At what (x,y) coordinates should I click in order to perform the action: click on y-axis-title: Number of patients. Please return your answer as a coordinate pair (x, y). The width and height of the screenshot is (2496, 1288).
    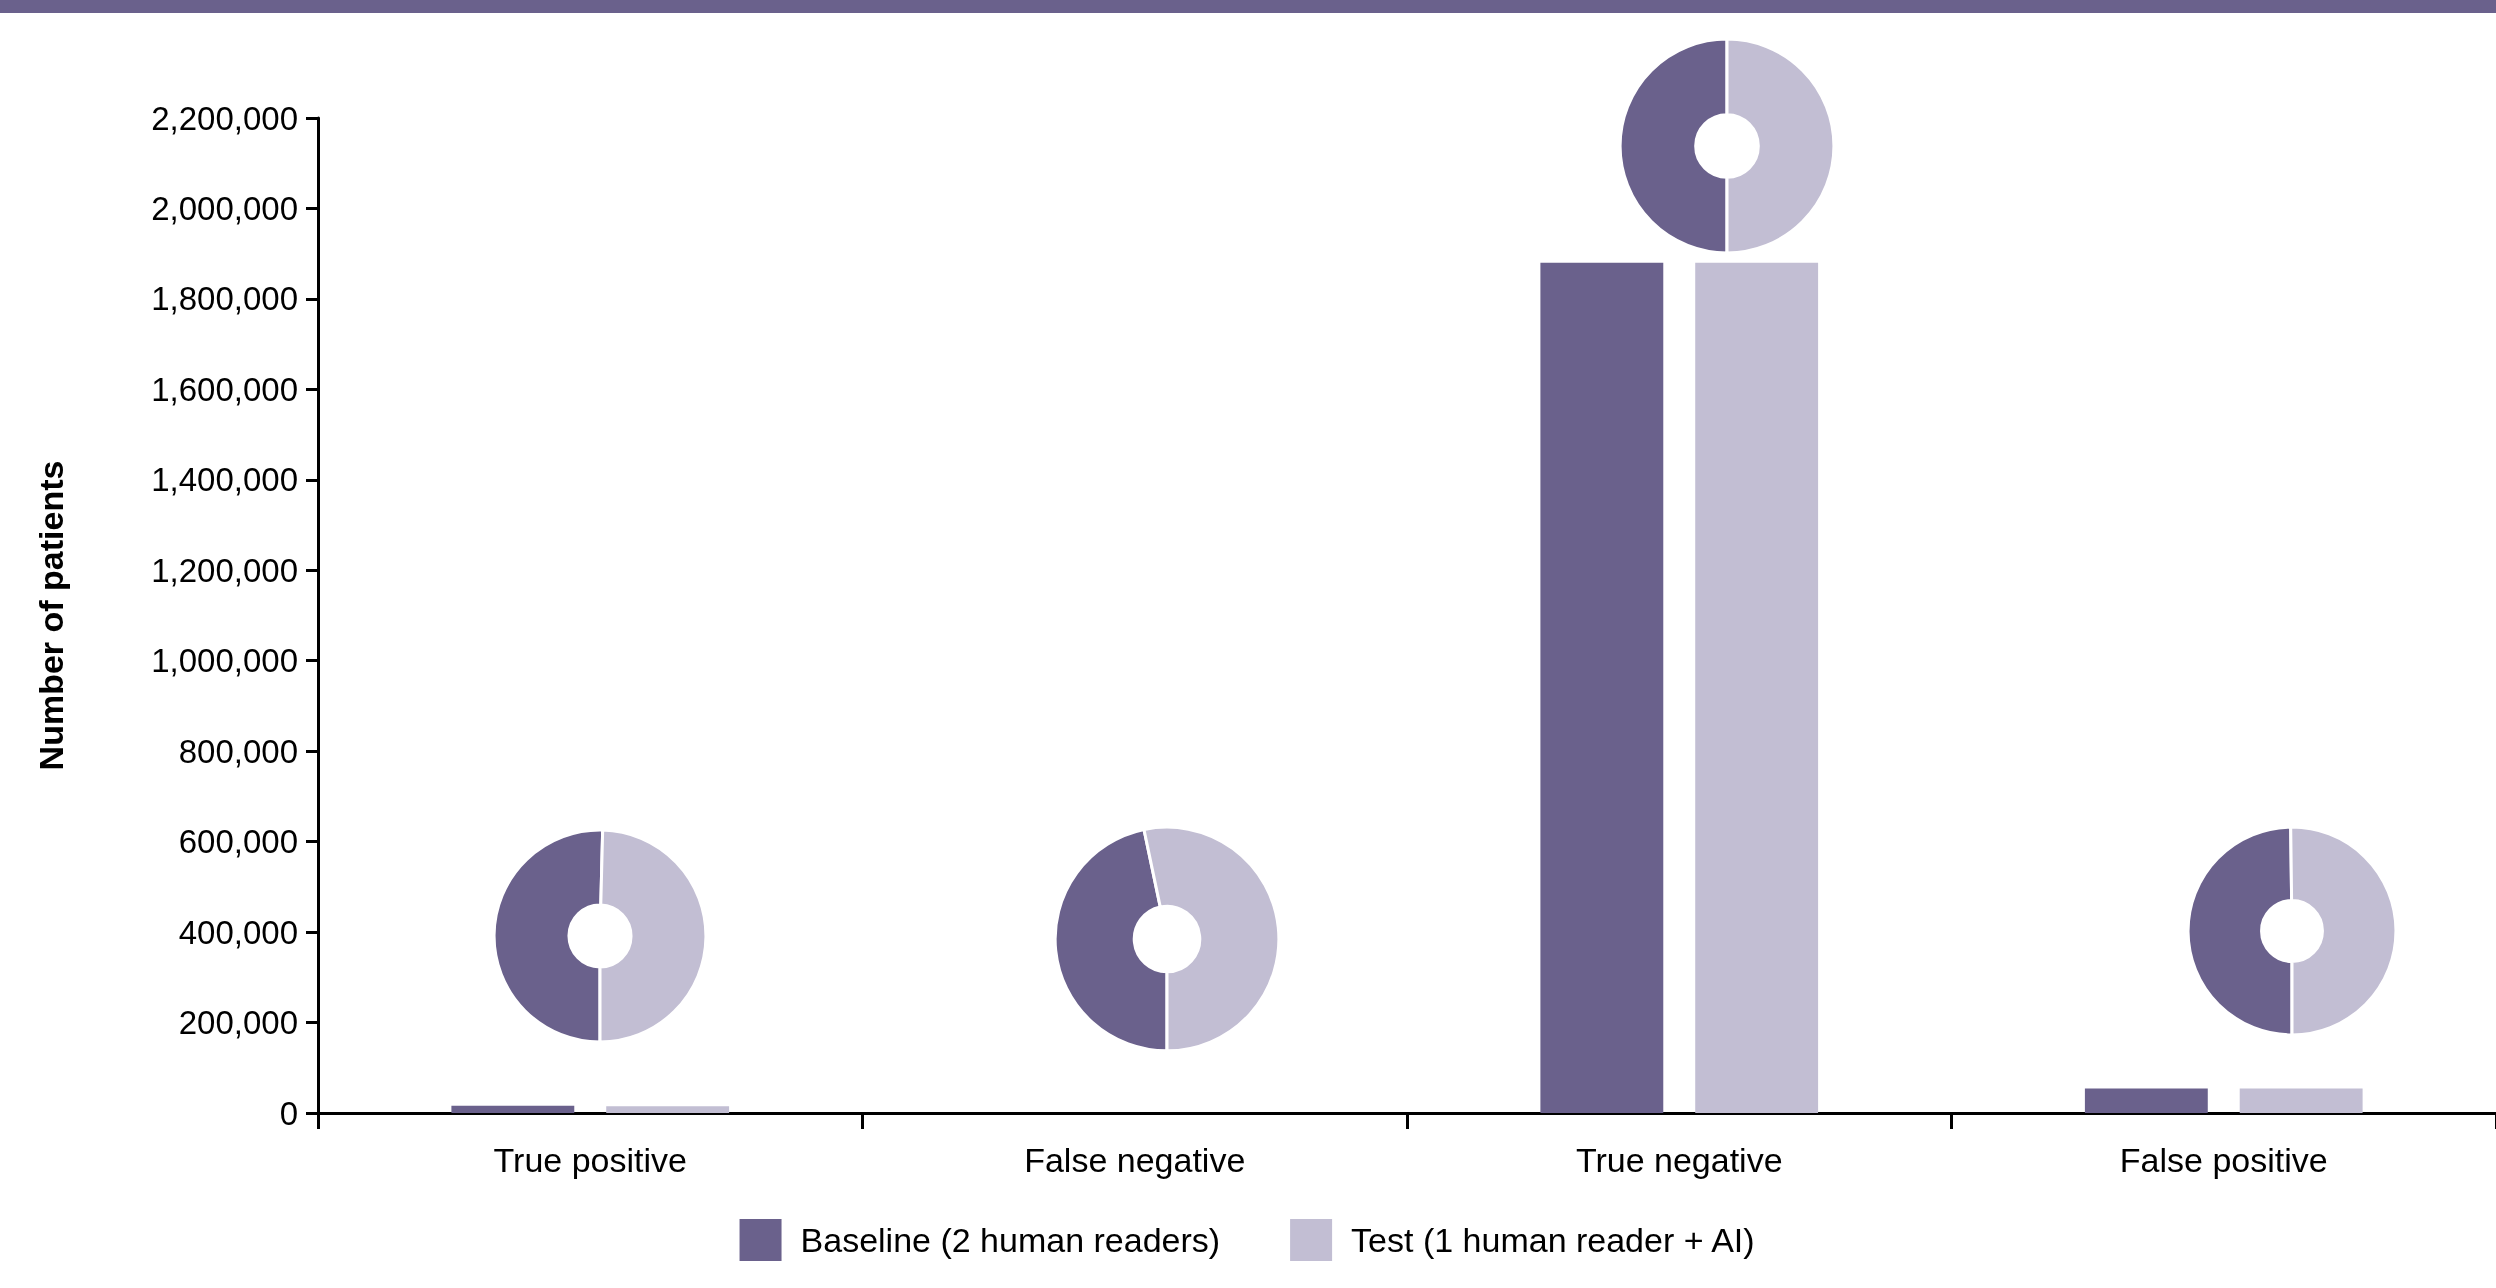
    Looking at the image, I should click on (51, 615).